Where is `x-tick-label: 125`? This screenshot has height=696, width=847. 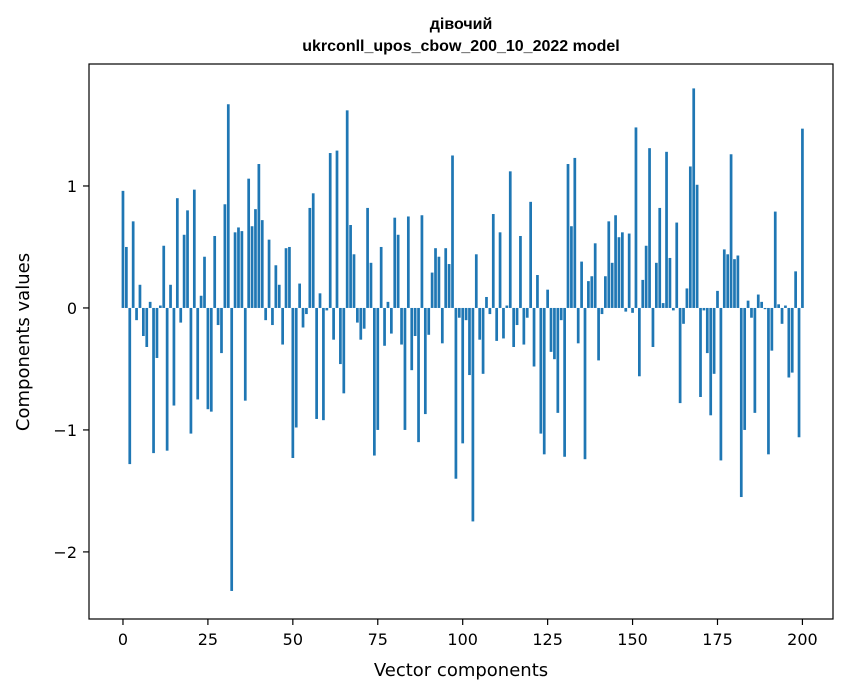 x-tick-label: 125 is located at coordinates (547, 639).